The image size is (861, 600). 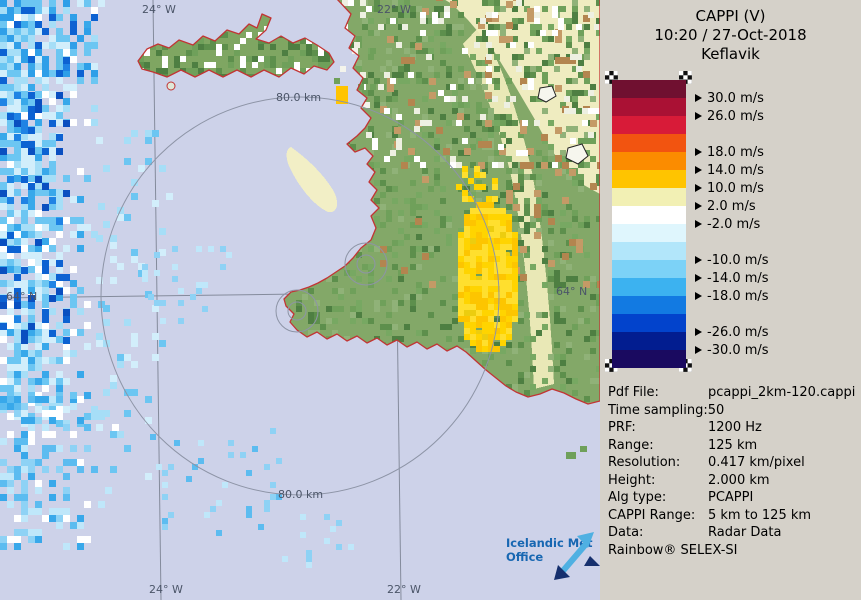 What do you see at coordinates (666, 410) in the screenshot?
I see `info-label: Time sampling:50` at bounding box center [666, 410].